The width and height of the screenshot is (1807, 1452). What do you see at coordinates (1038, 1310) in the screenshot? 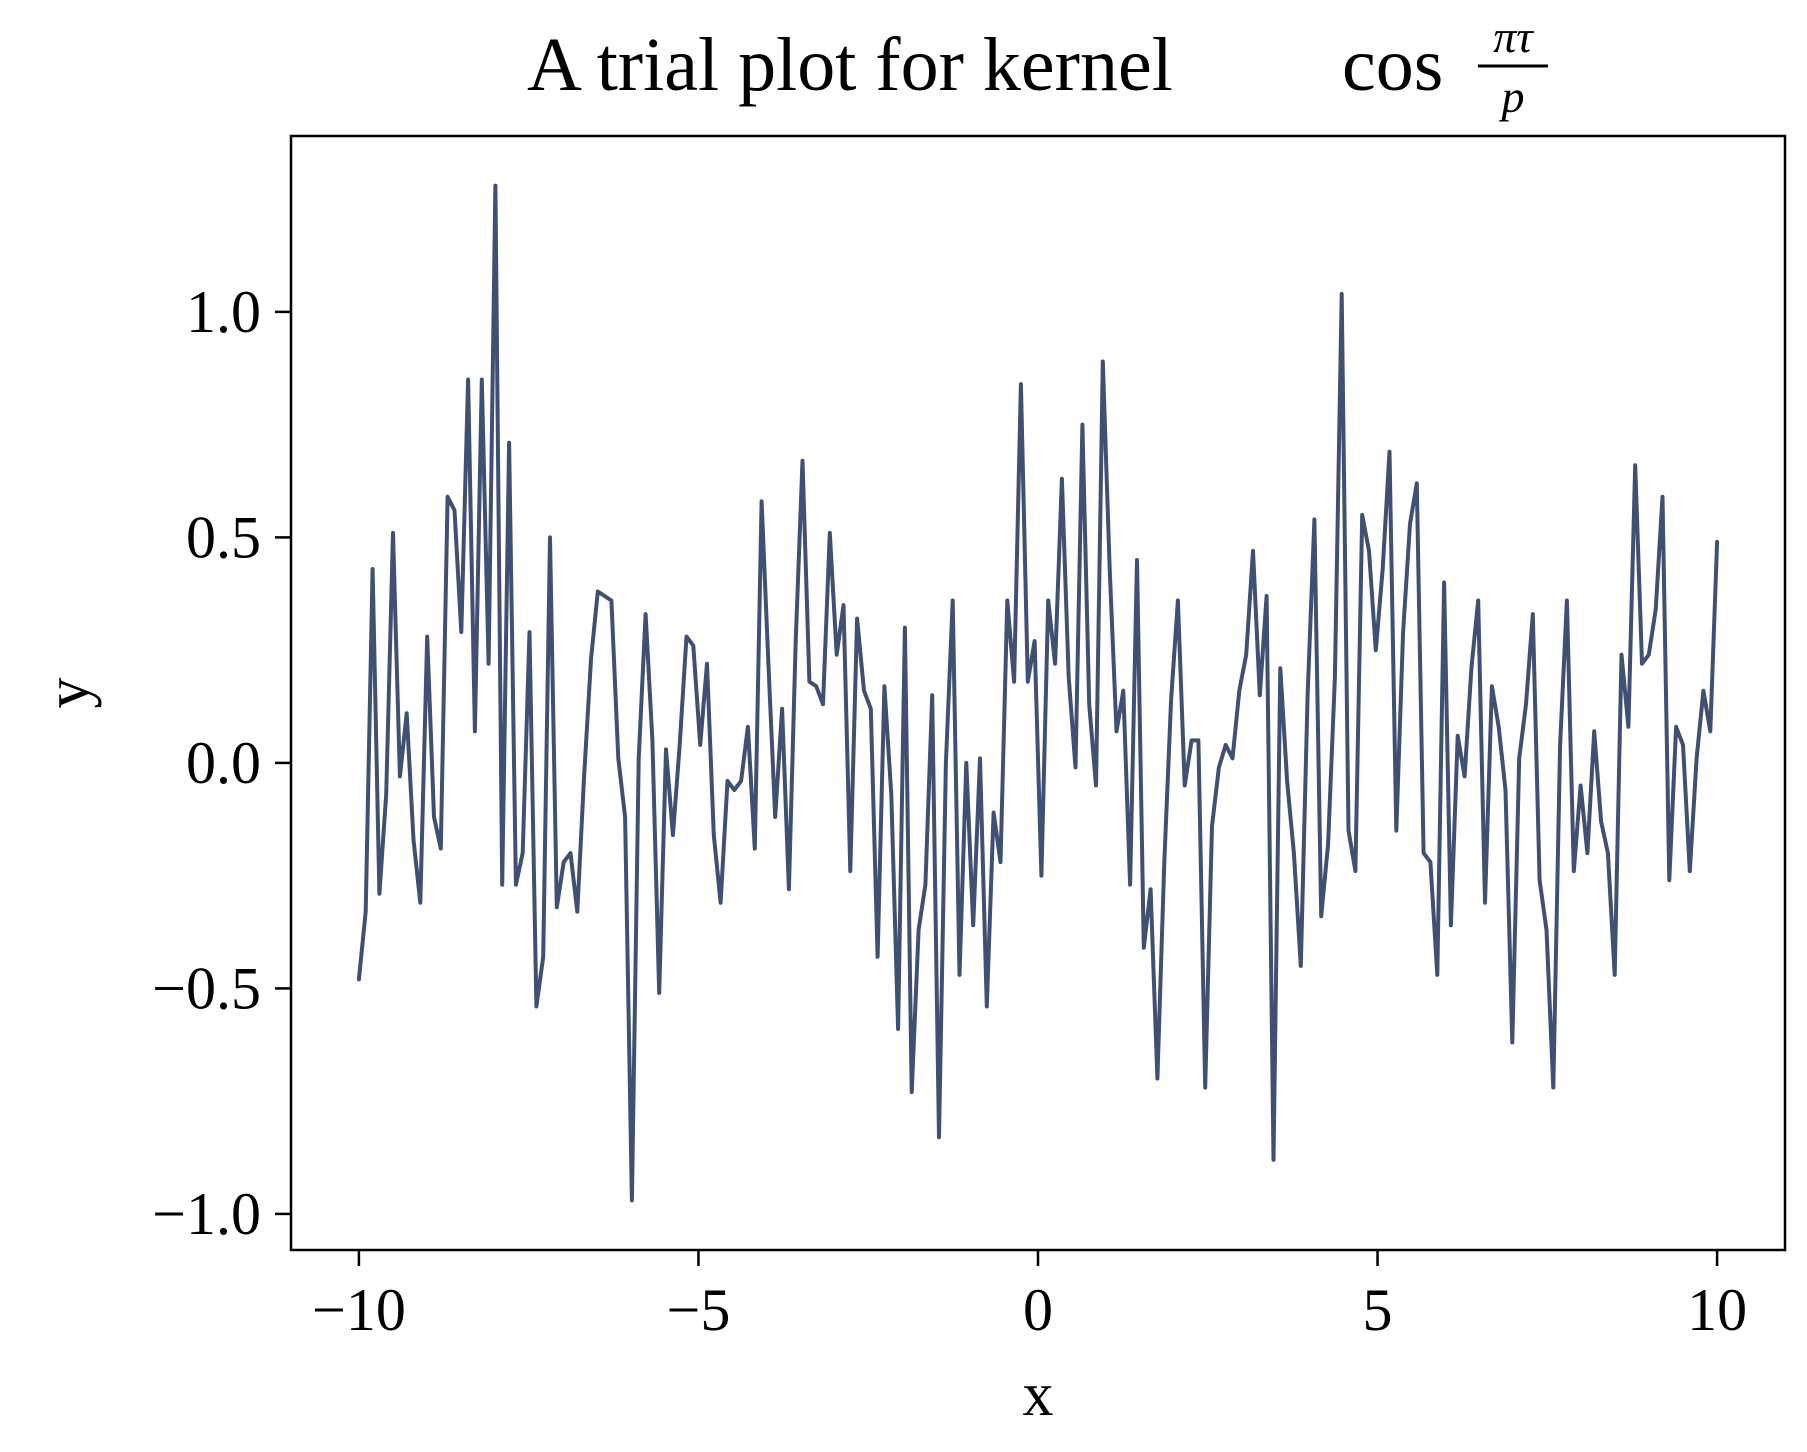
I see `x-tick-label: 0` at bounding box center [1038, 1310].